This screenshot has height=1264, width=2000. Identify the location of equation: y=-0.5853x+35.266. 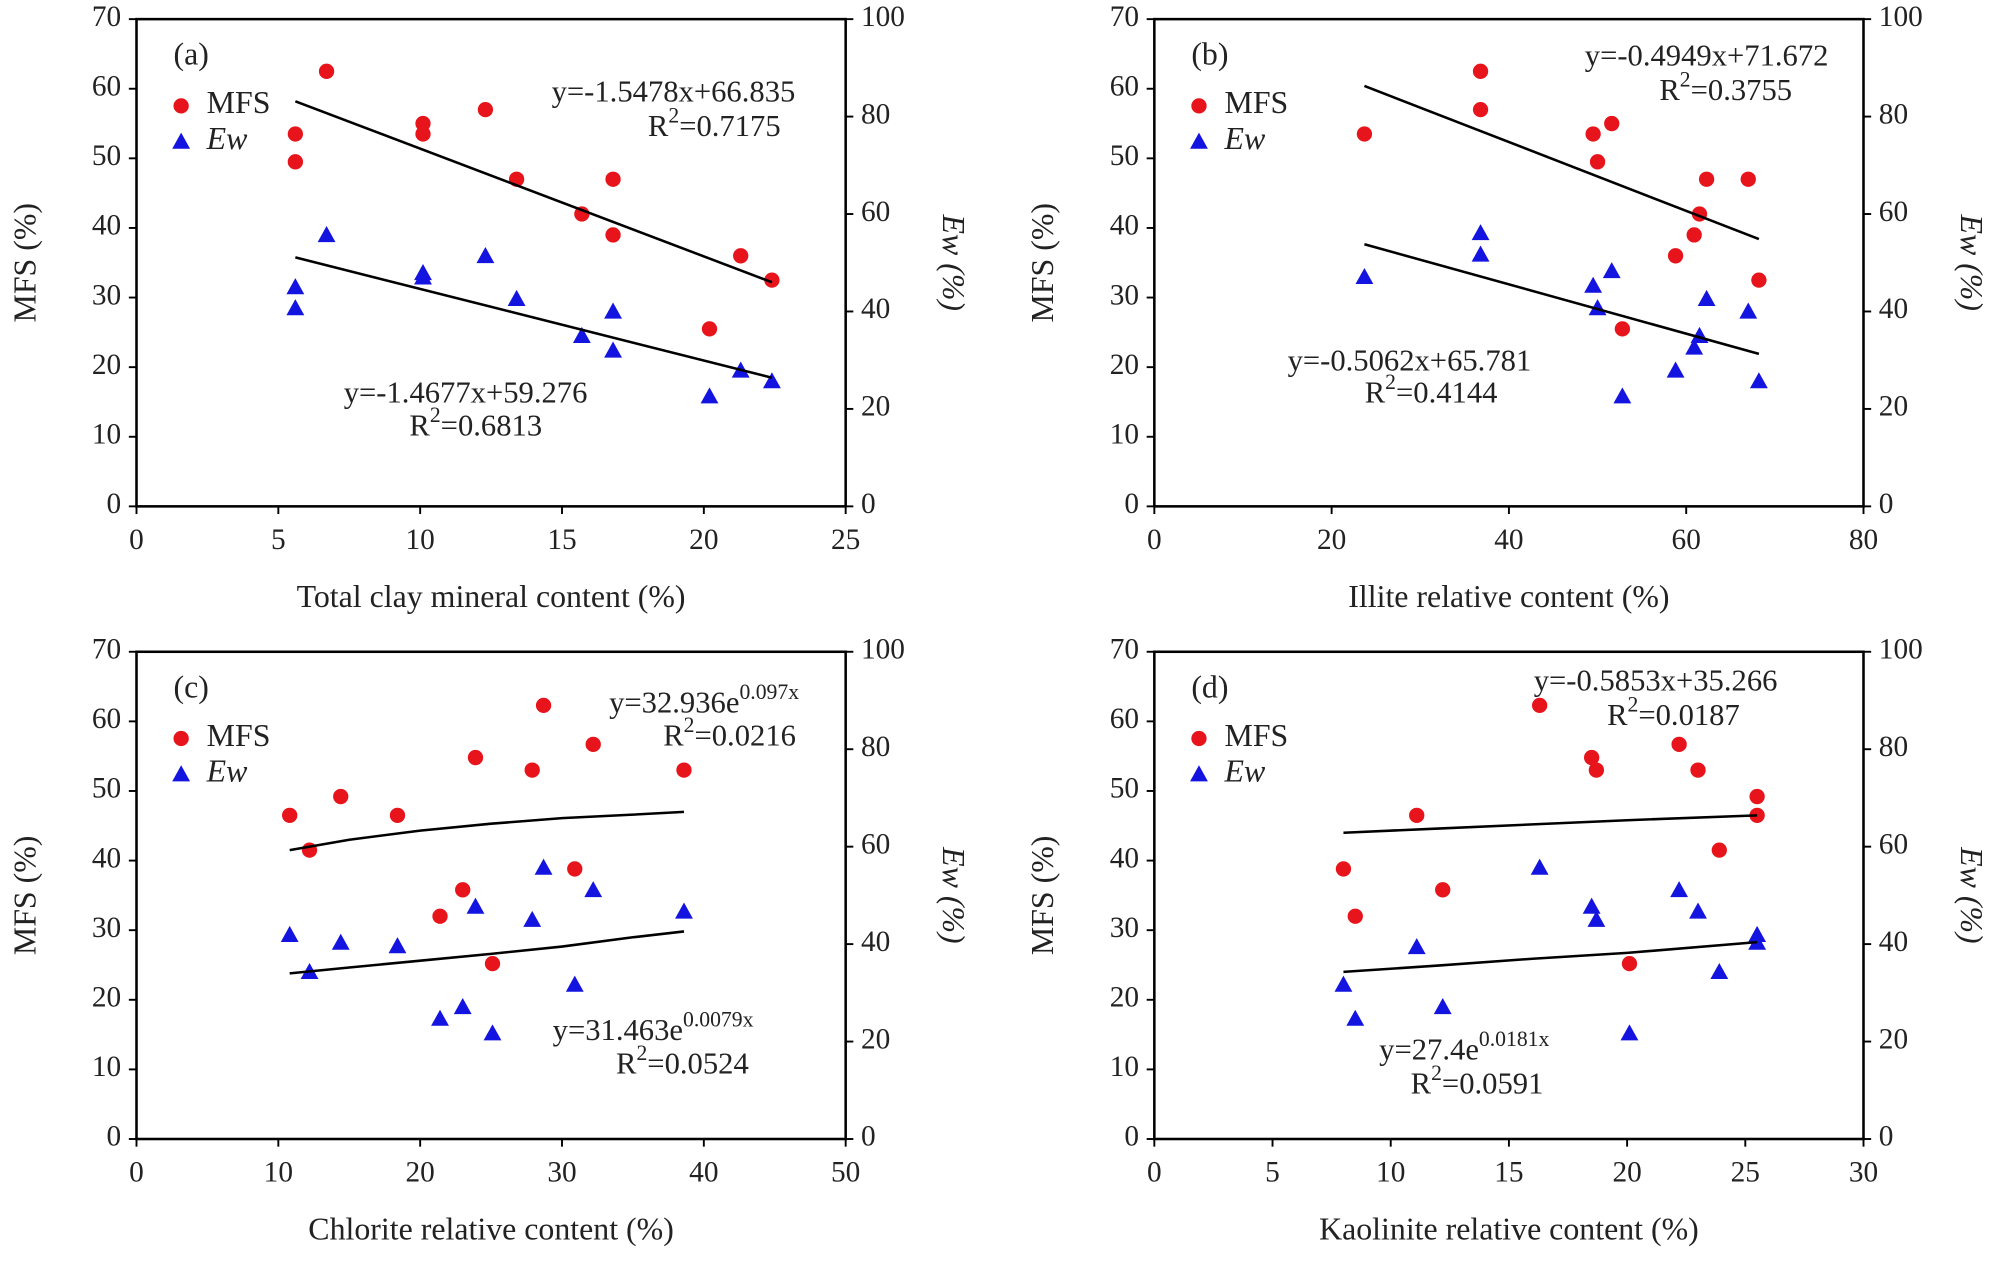
(1656, 681).